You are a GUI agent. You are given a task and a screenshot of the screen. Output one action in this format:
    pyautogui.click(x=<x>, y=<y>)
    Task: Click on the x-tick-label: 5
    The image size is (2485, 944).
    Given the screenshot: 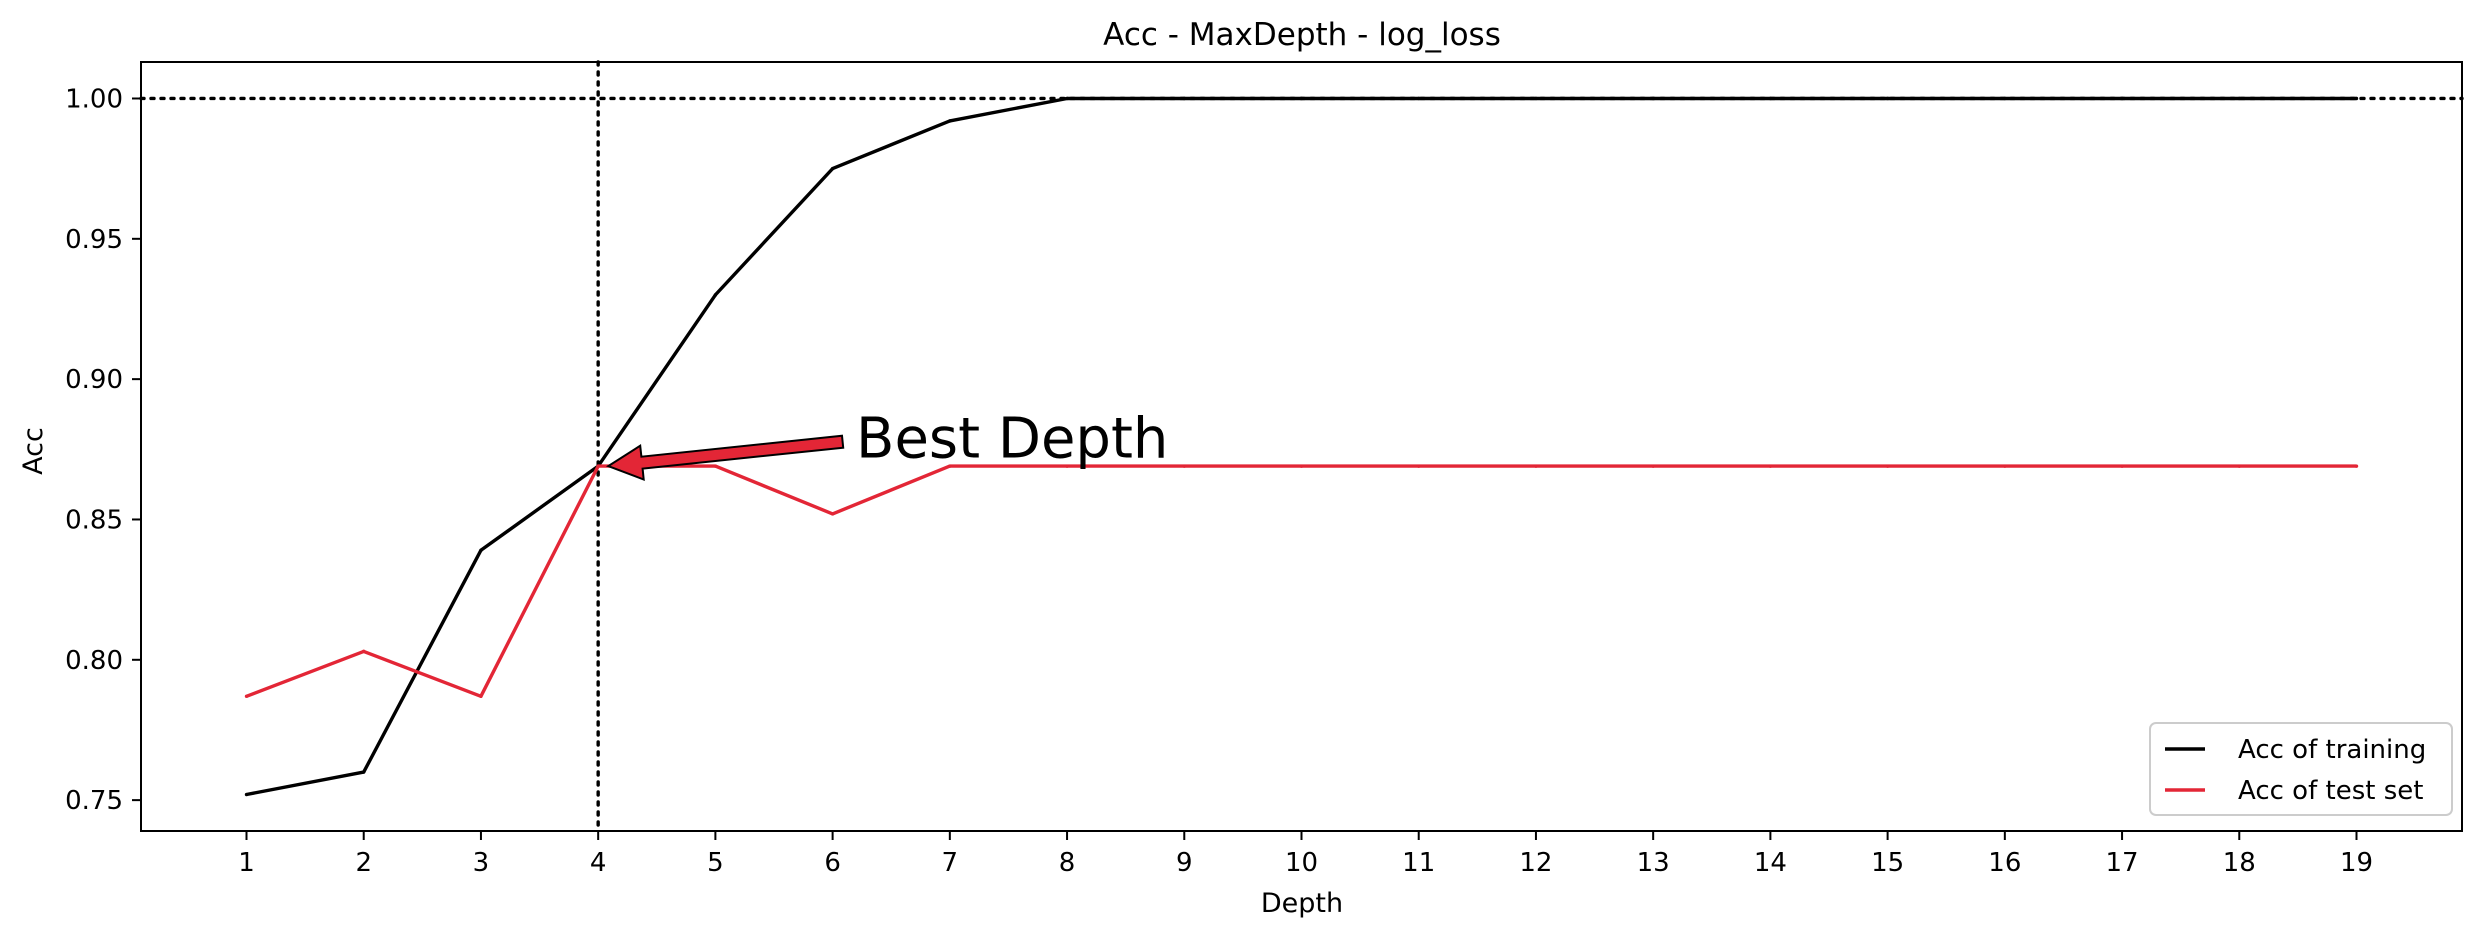 What is the action you would take?
    pyautogui.click(x=715, y=863)
    